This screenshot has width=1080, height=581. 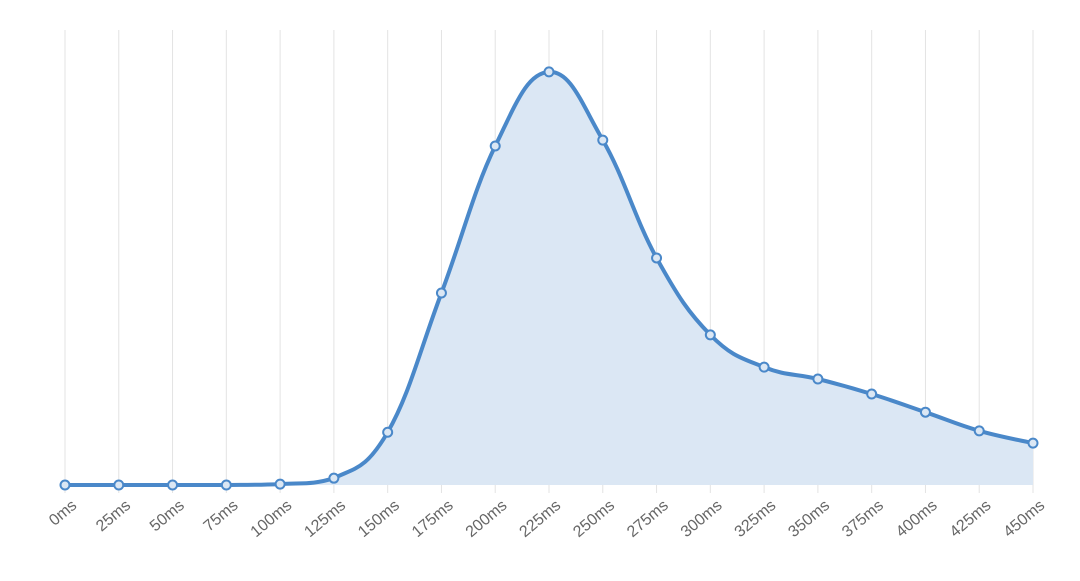 I want to click on x-tick-label: 200ms, so click(x=487, y=519).